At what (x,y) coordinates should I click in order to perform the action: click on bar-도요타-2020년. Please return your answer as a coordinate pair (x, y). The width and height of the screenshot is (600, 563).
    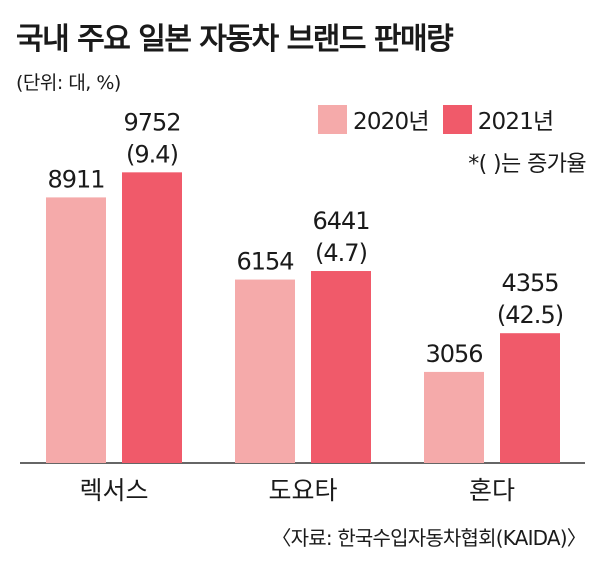
    Looking at the image, I should click on (265, 371).